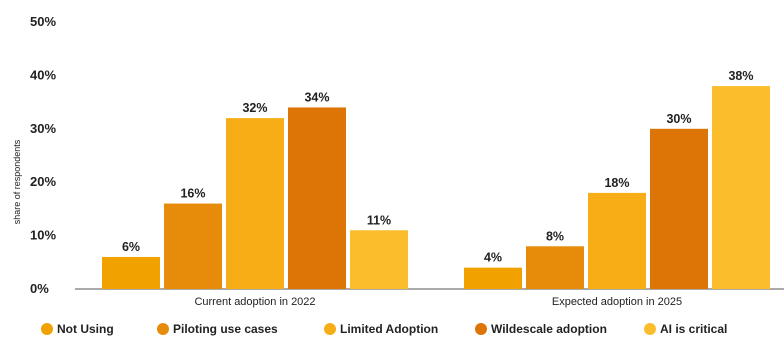 This screenshot has height=338, width=784. What do you see at coordinates (616, 183) in the screenshot?
I see `data-label: 18%` at bounding box center [616, 183].